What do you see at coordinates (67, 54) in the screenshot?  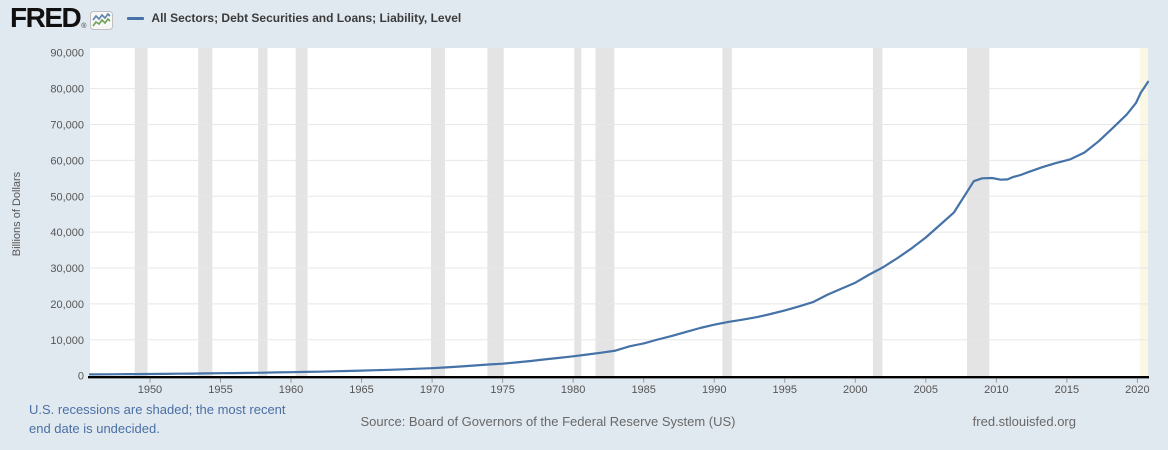 I see `y-tick-label: 90,000` at bounding box center [67, 54].